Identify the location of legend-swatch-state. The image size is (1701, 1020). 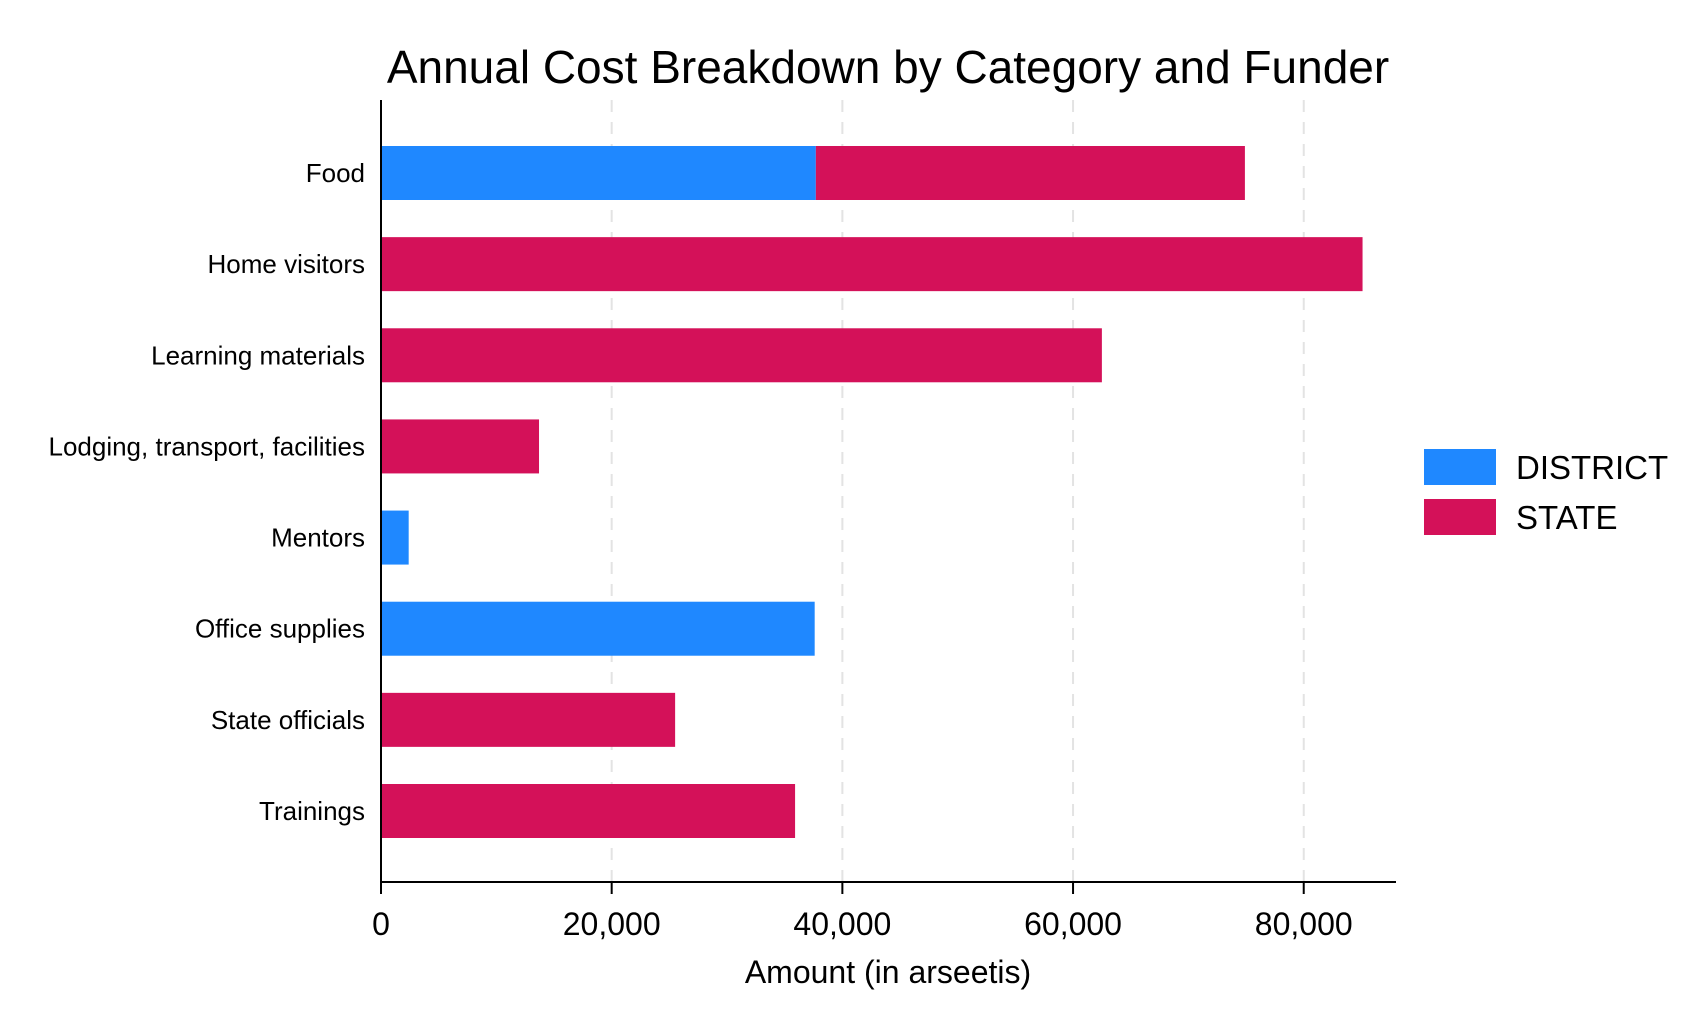
(1460, 517).